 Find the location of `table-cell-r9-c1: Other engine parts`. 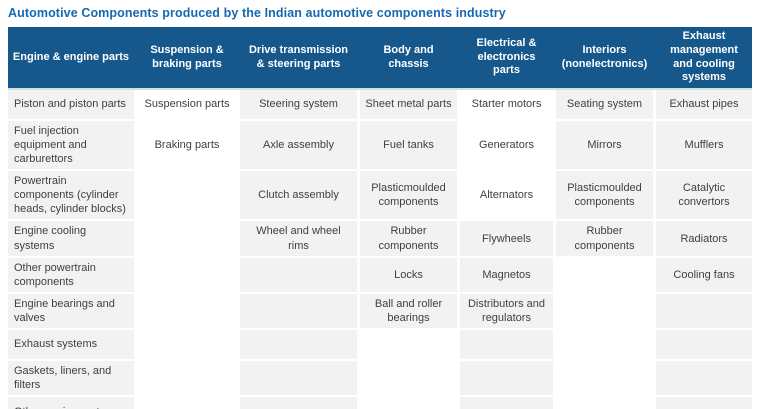

table-cell-r9-c1: Other engine parts is located at coordinates (71, 403).